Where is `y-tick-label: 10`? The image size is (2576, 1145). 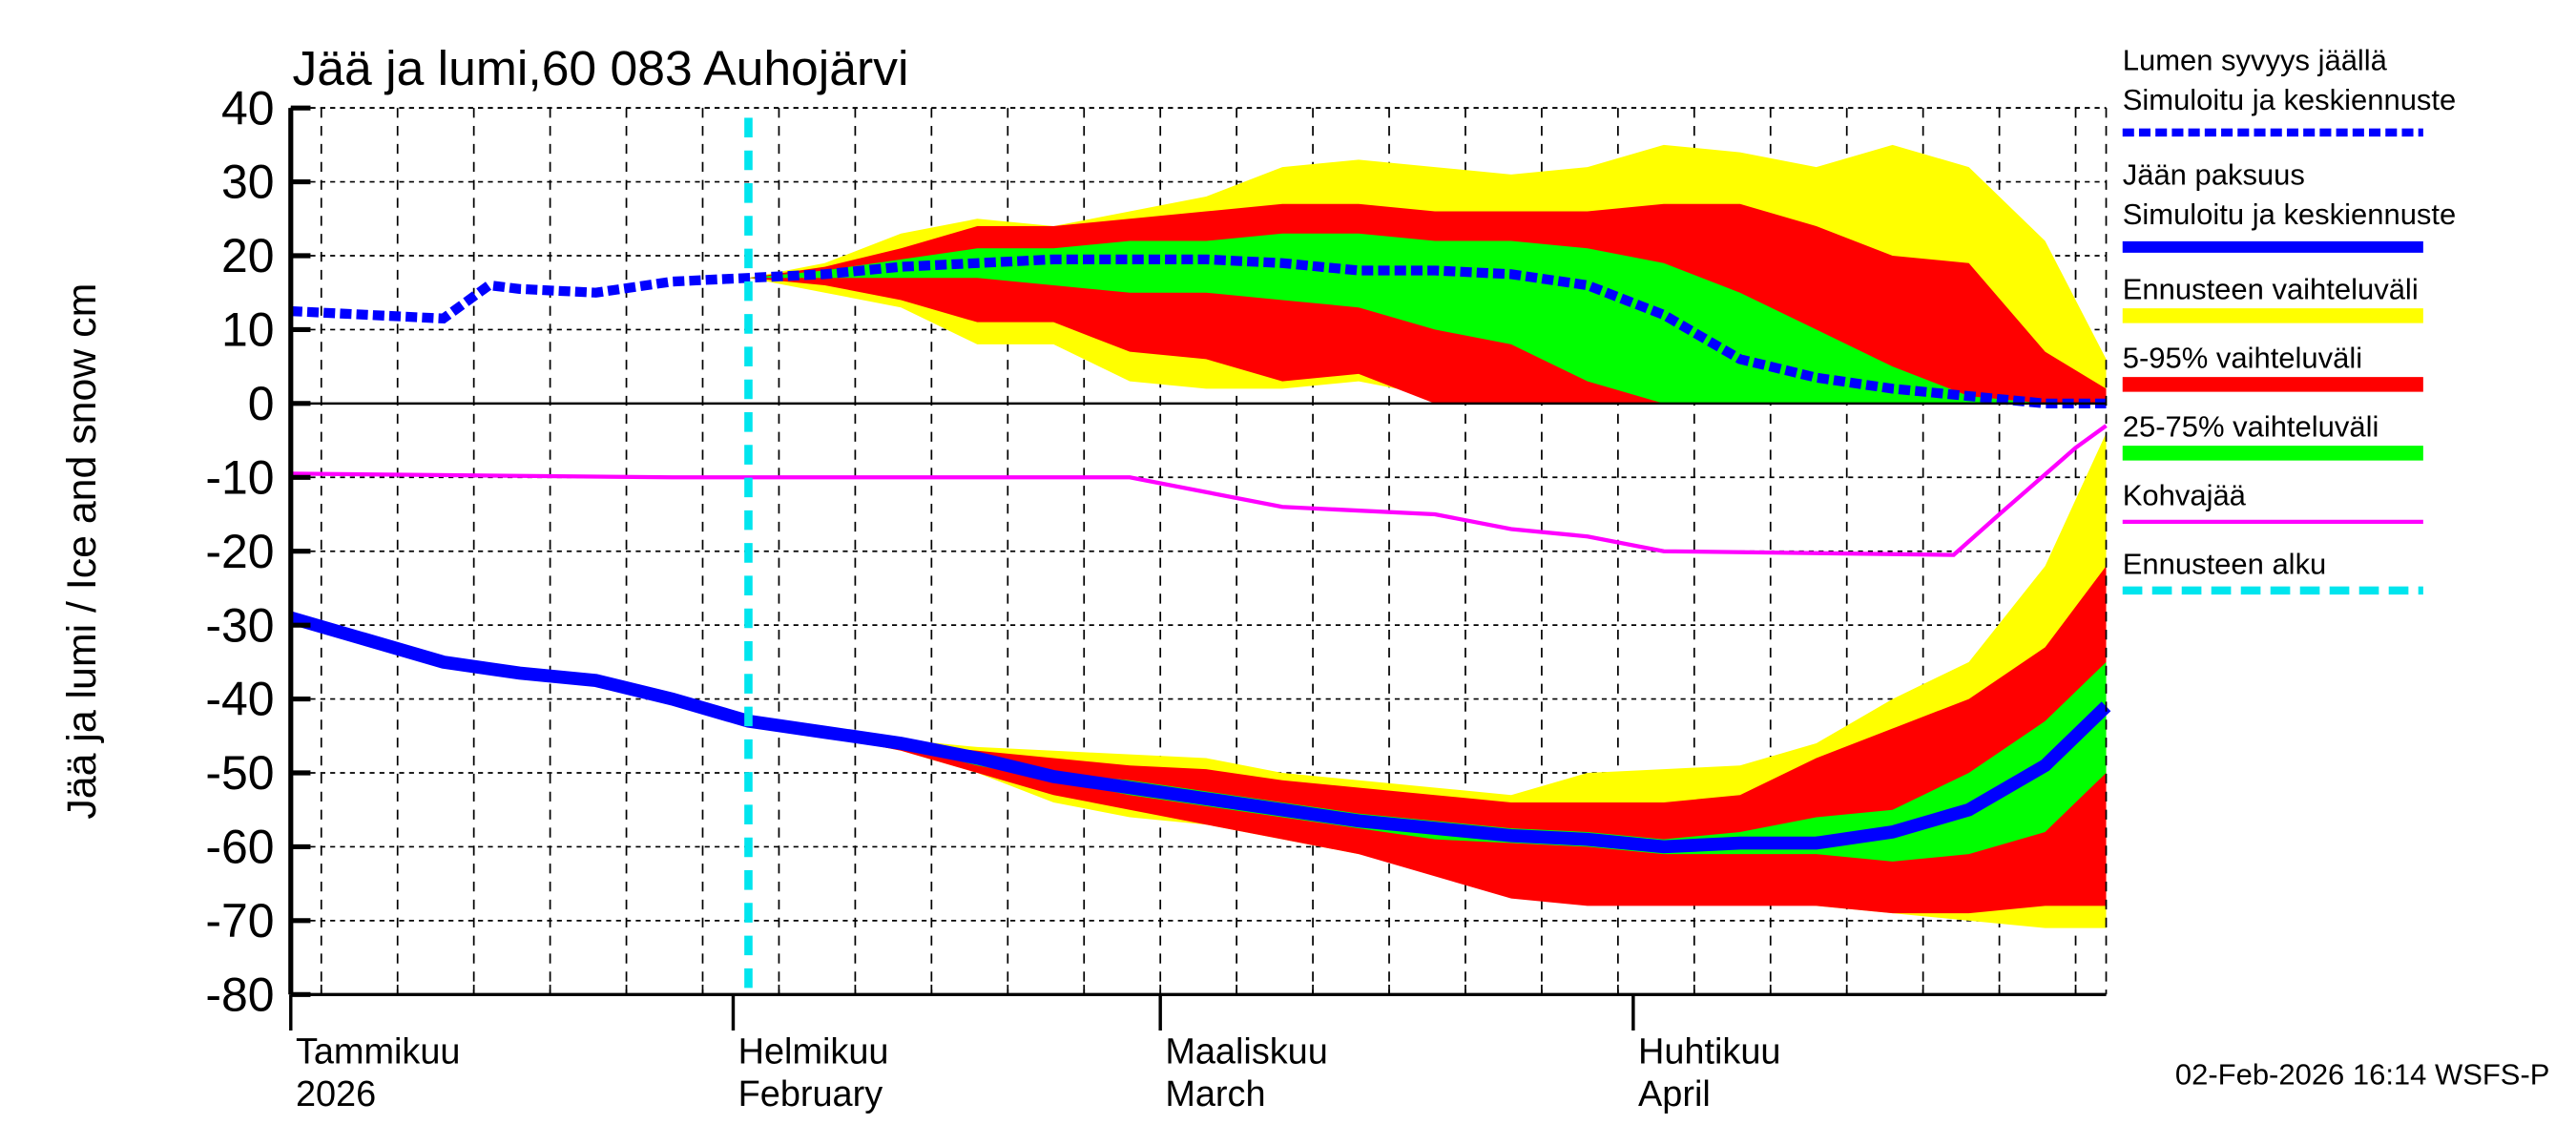 y-tick-label: 10 is located at coordinates (248, 330).